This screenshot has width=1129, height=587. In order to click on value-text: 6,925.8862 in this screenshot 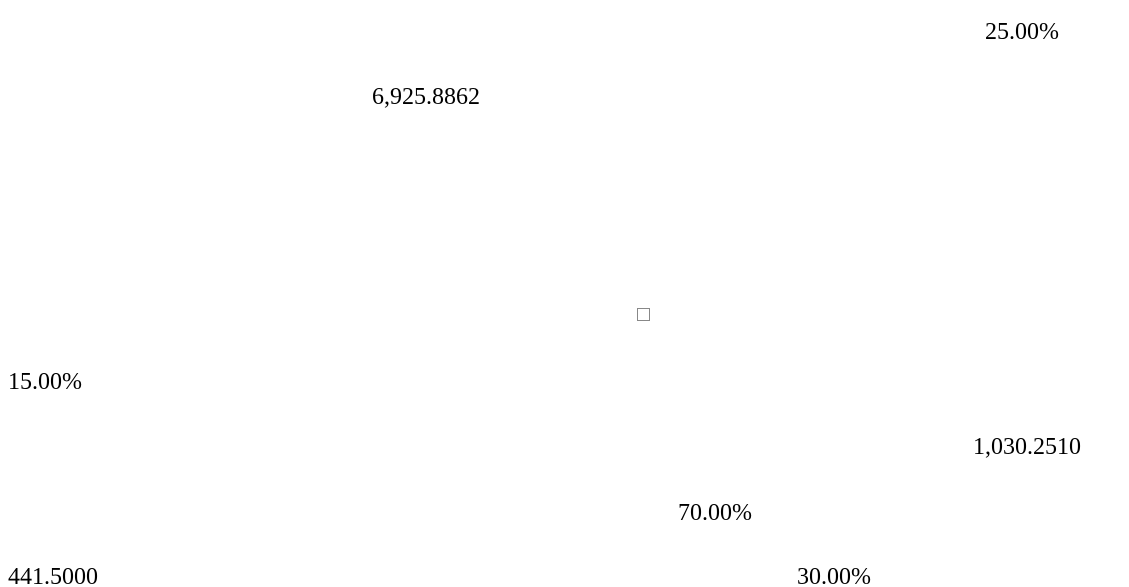, I will do `click(426, 97)`.